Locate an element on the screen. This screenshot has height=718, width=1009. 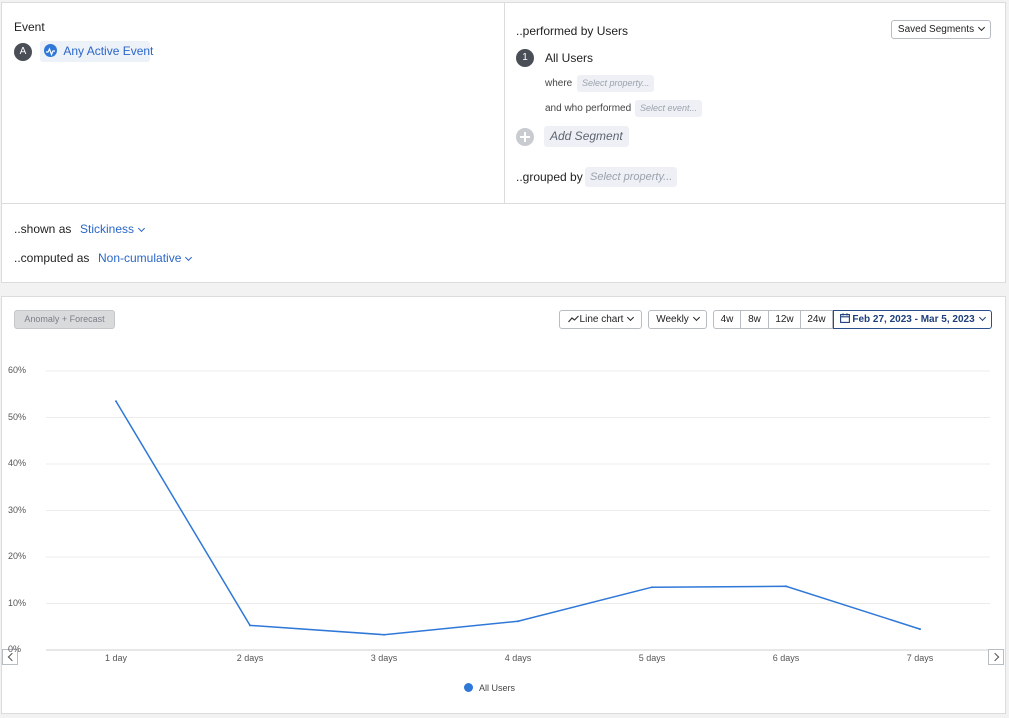
calendar-icon is located at coordinates (845, 318).